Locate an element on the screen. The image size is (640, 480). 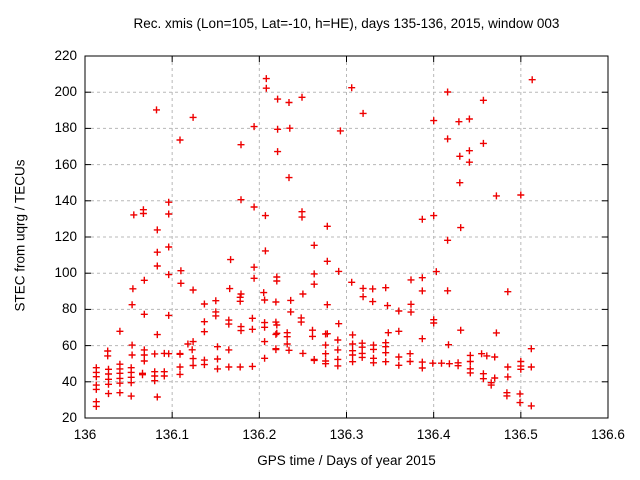
y-tick-label: 140 is located at coordinates (65, 200).